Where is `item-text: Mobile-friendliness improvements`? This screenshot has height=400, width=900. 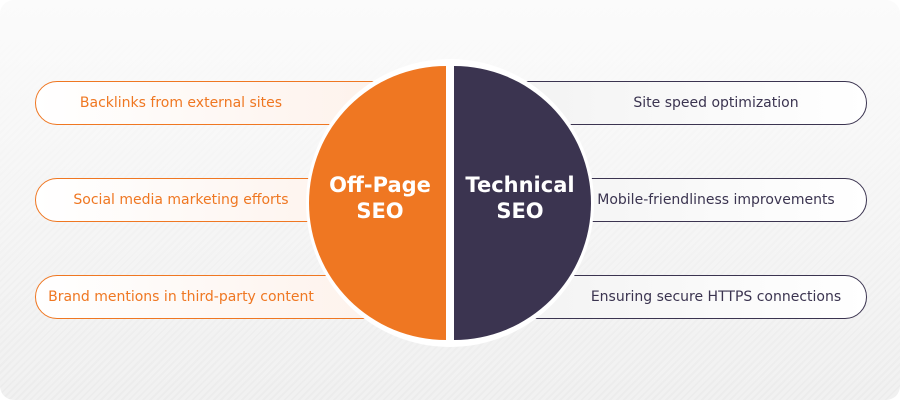 item-text: Mobile-friendliness improvements is located at coordinates (716, 200).